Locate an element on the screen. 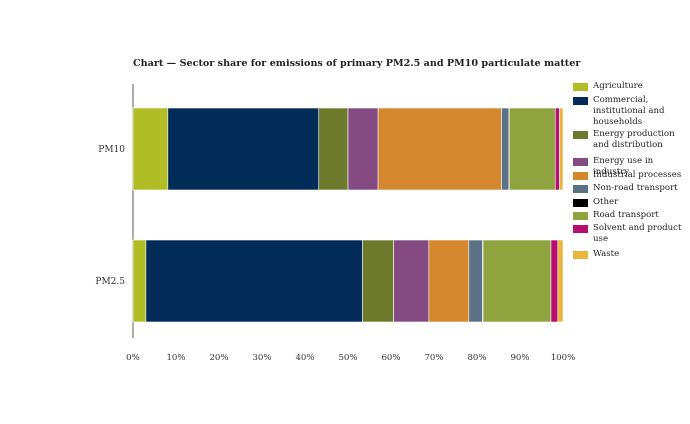  legend-label: Industrial processes is located at coordinates (637, 175).